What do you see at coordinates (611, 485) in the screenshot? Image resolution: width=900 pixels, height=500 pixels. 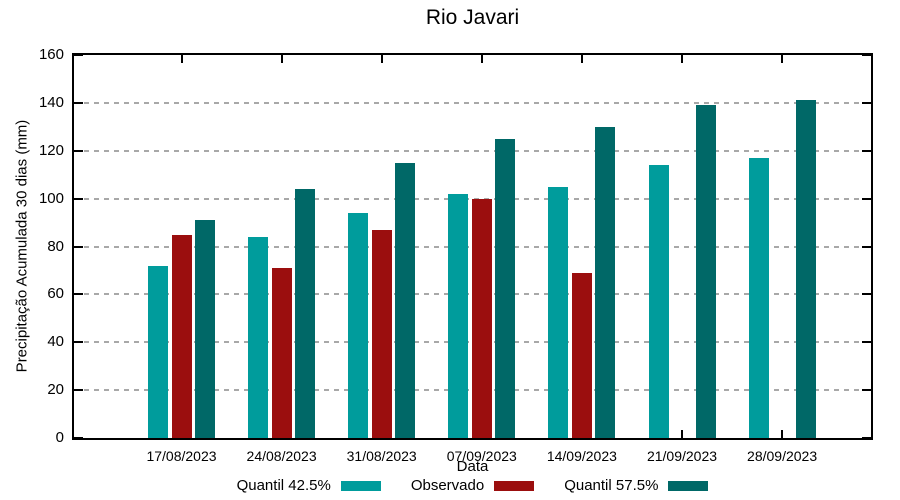 I see `legend-label: Quantil 57.5%` at bounding box center [611, 485].